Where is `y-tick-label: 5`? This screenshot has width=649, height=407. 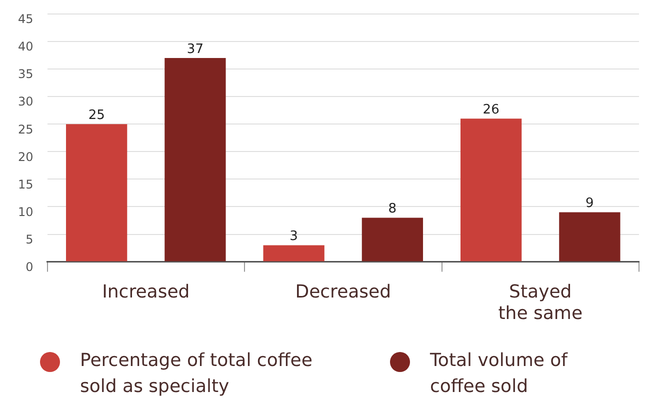 y-tick-label: 5 is located at coordinates (30, 239).